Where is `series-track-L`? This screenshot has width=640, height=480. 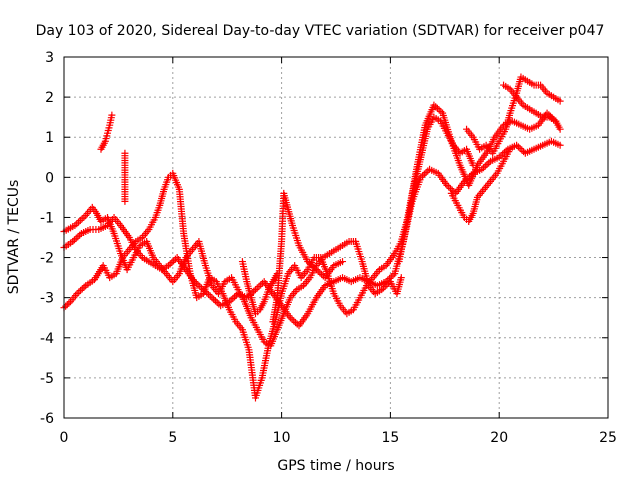 series-track-L is located at coordinates (530, 103).